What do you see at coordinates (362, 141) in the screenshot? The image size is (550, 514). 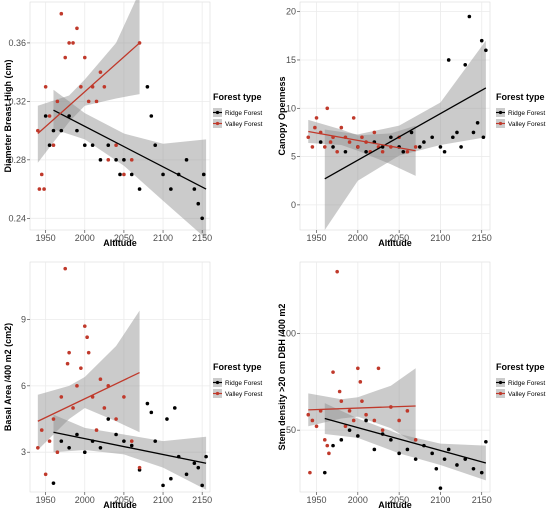 I see `trend-line-valley` at bounding box center [362, 141].